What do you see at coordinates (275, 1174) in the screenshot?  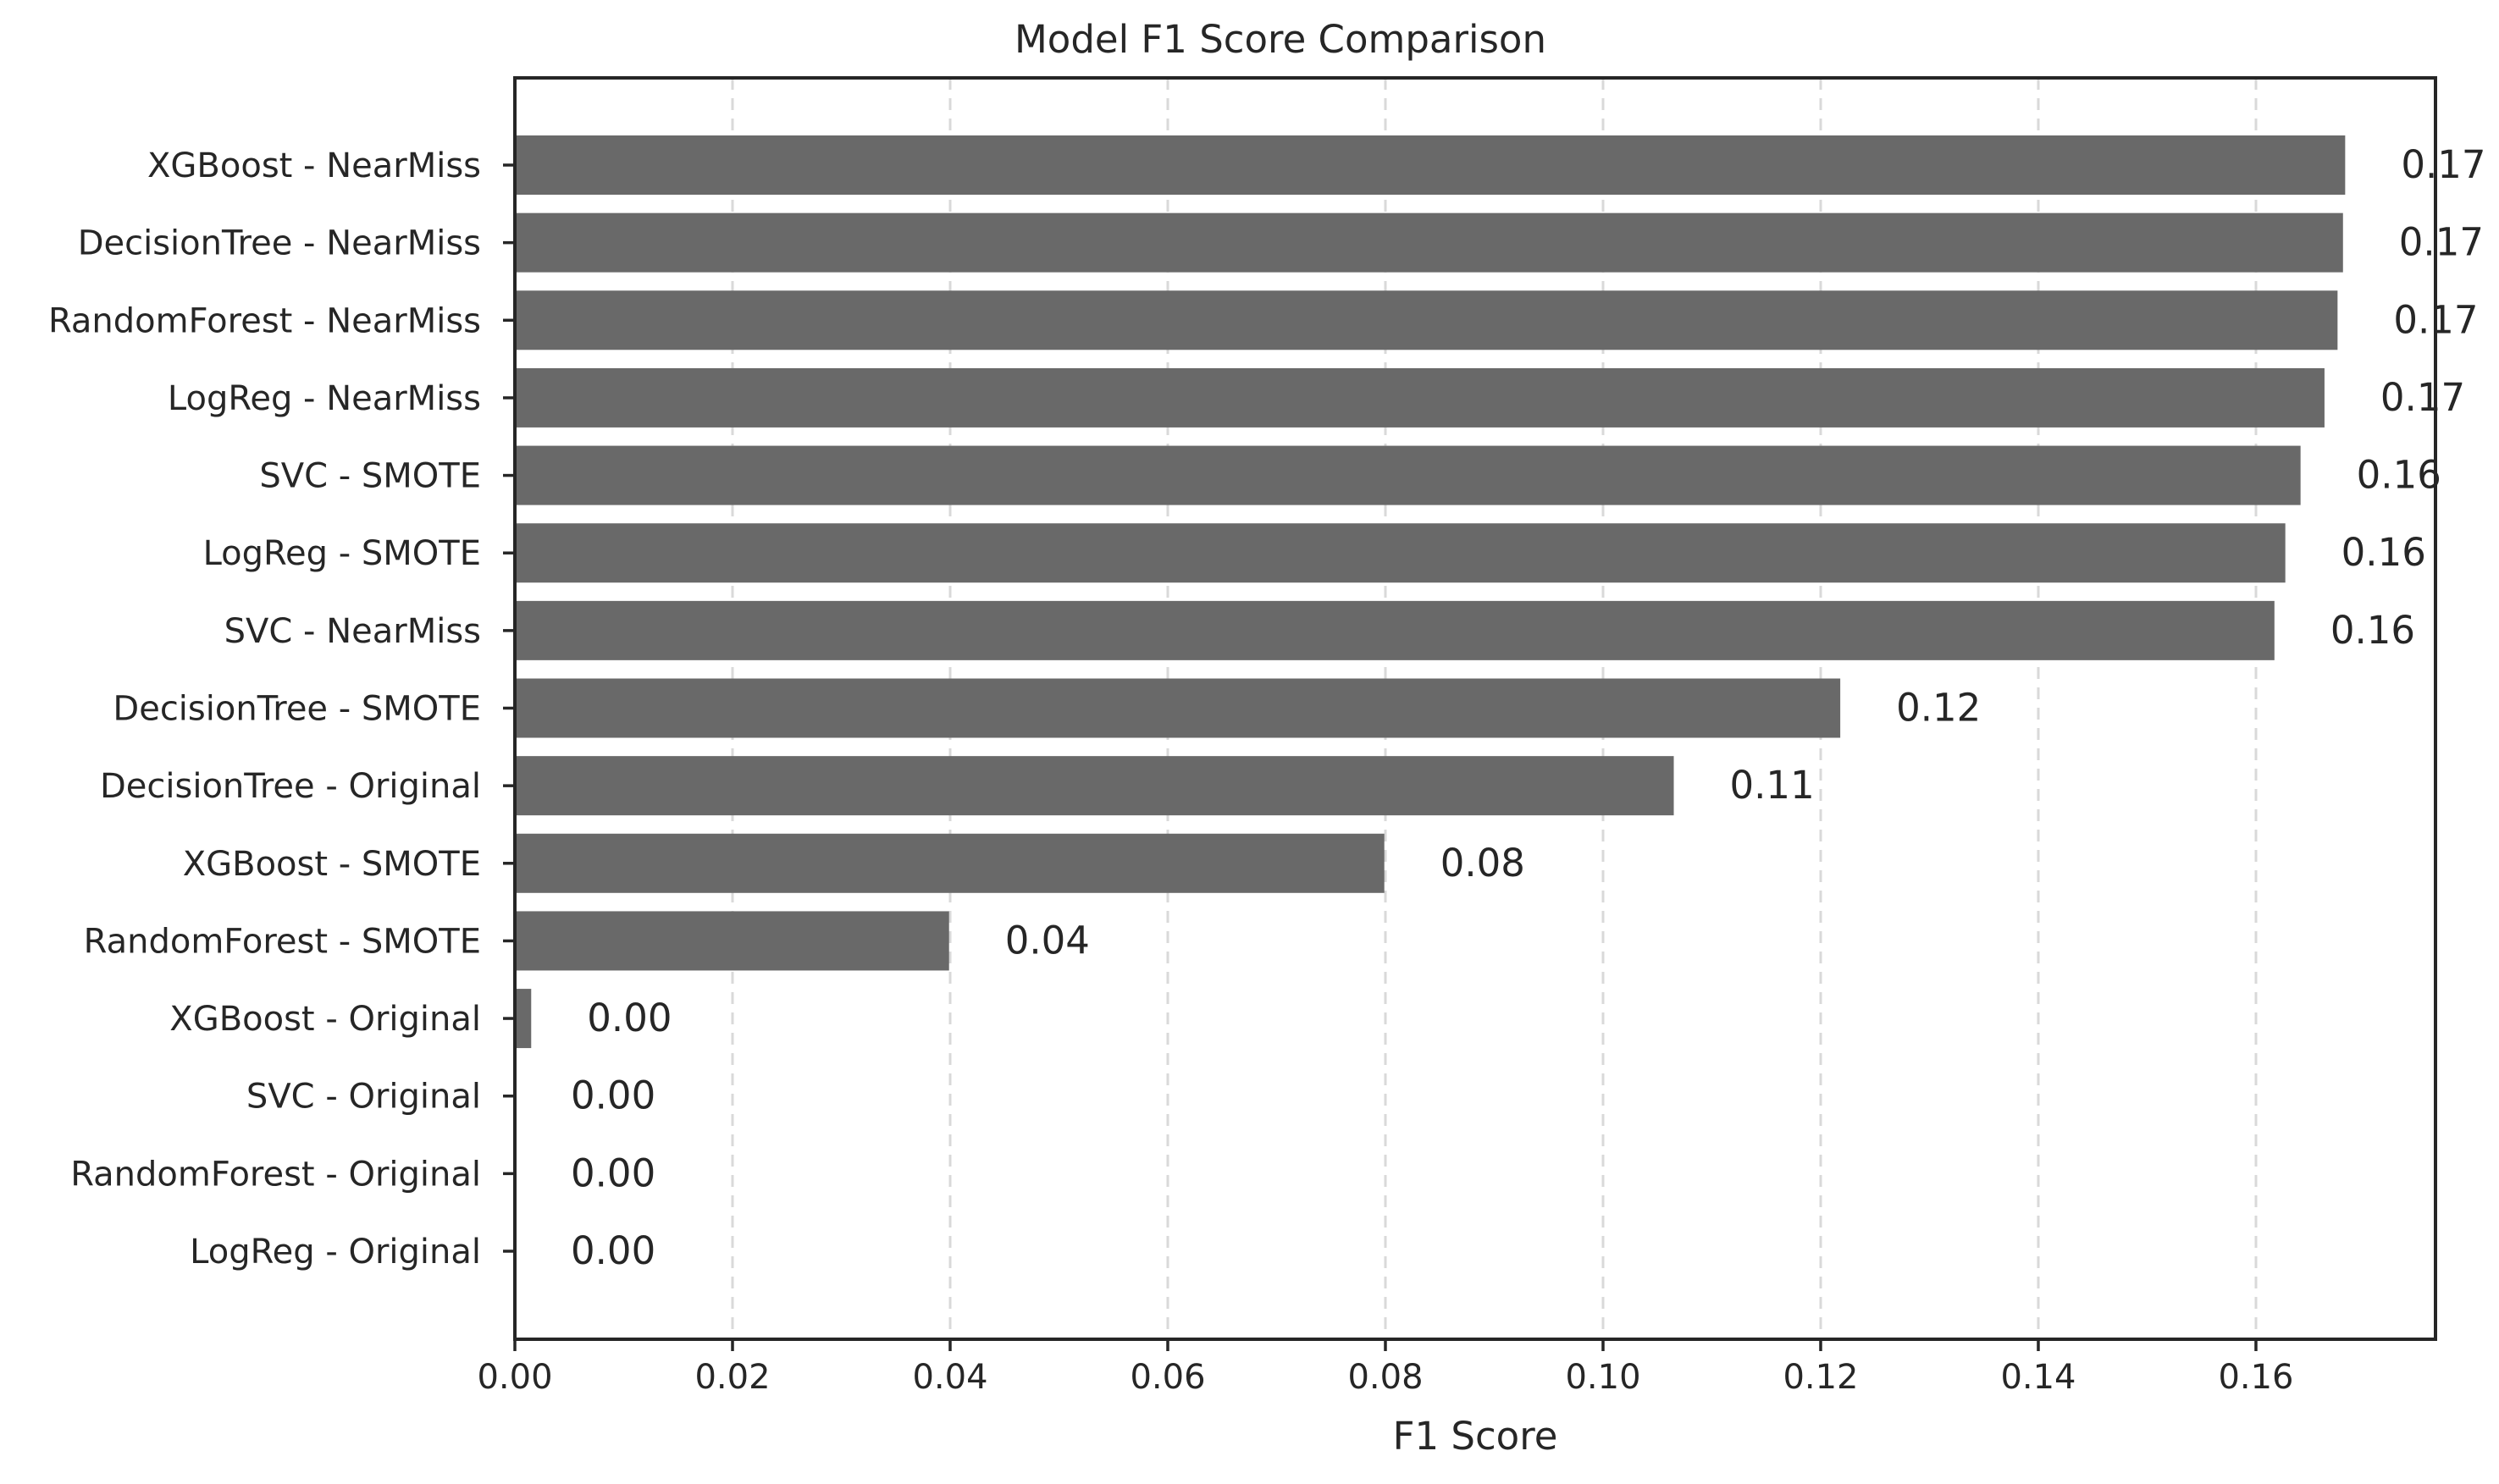 I see `y-tick-label: RandomForest - Original` at bounding box center [275, 1174].